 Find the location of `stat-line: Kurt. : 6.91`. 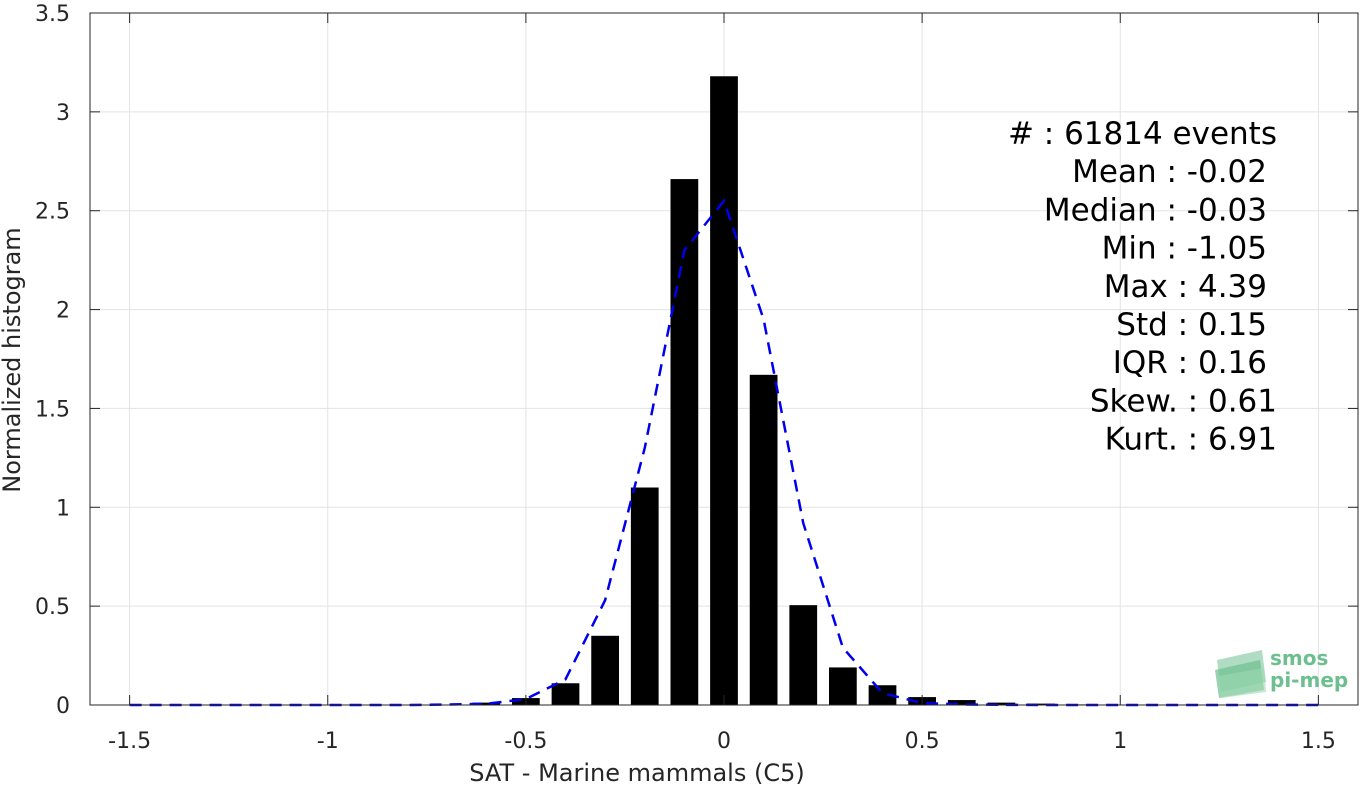

stat-line: Kurt. : 6.91 is located at coordinates (1191, 440).